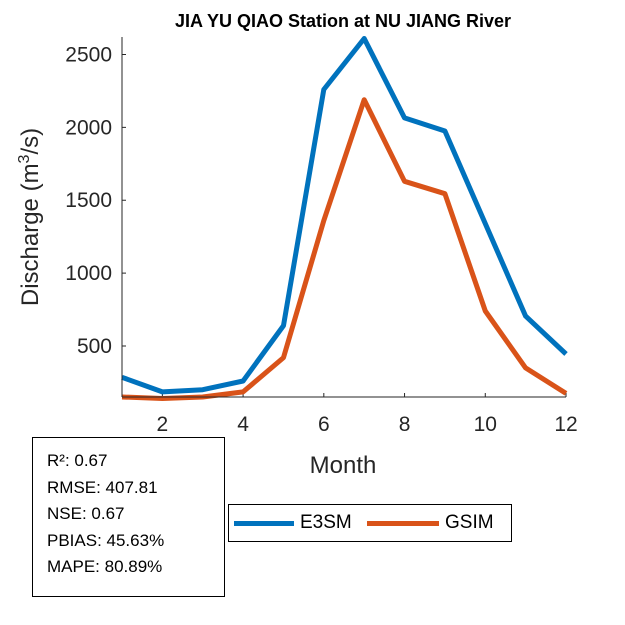  Describe the element at coordinates (30, 141) in the screenshot. I see `y-axis-label-suffix: /s)` at that location.